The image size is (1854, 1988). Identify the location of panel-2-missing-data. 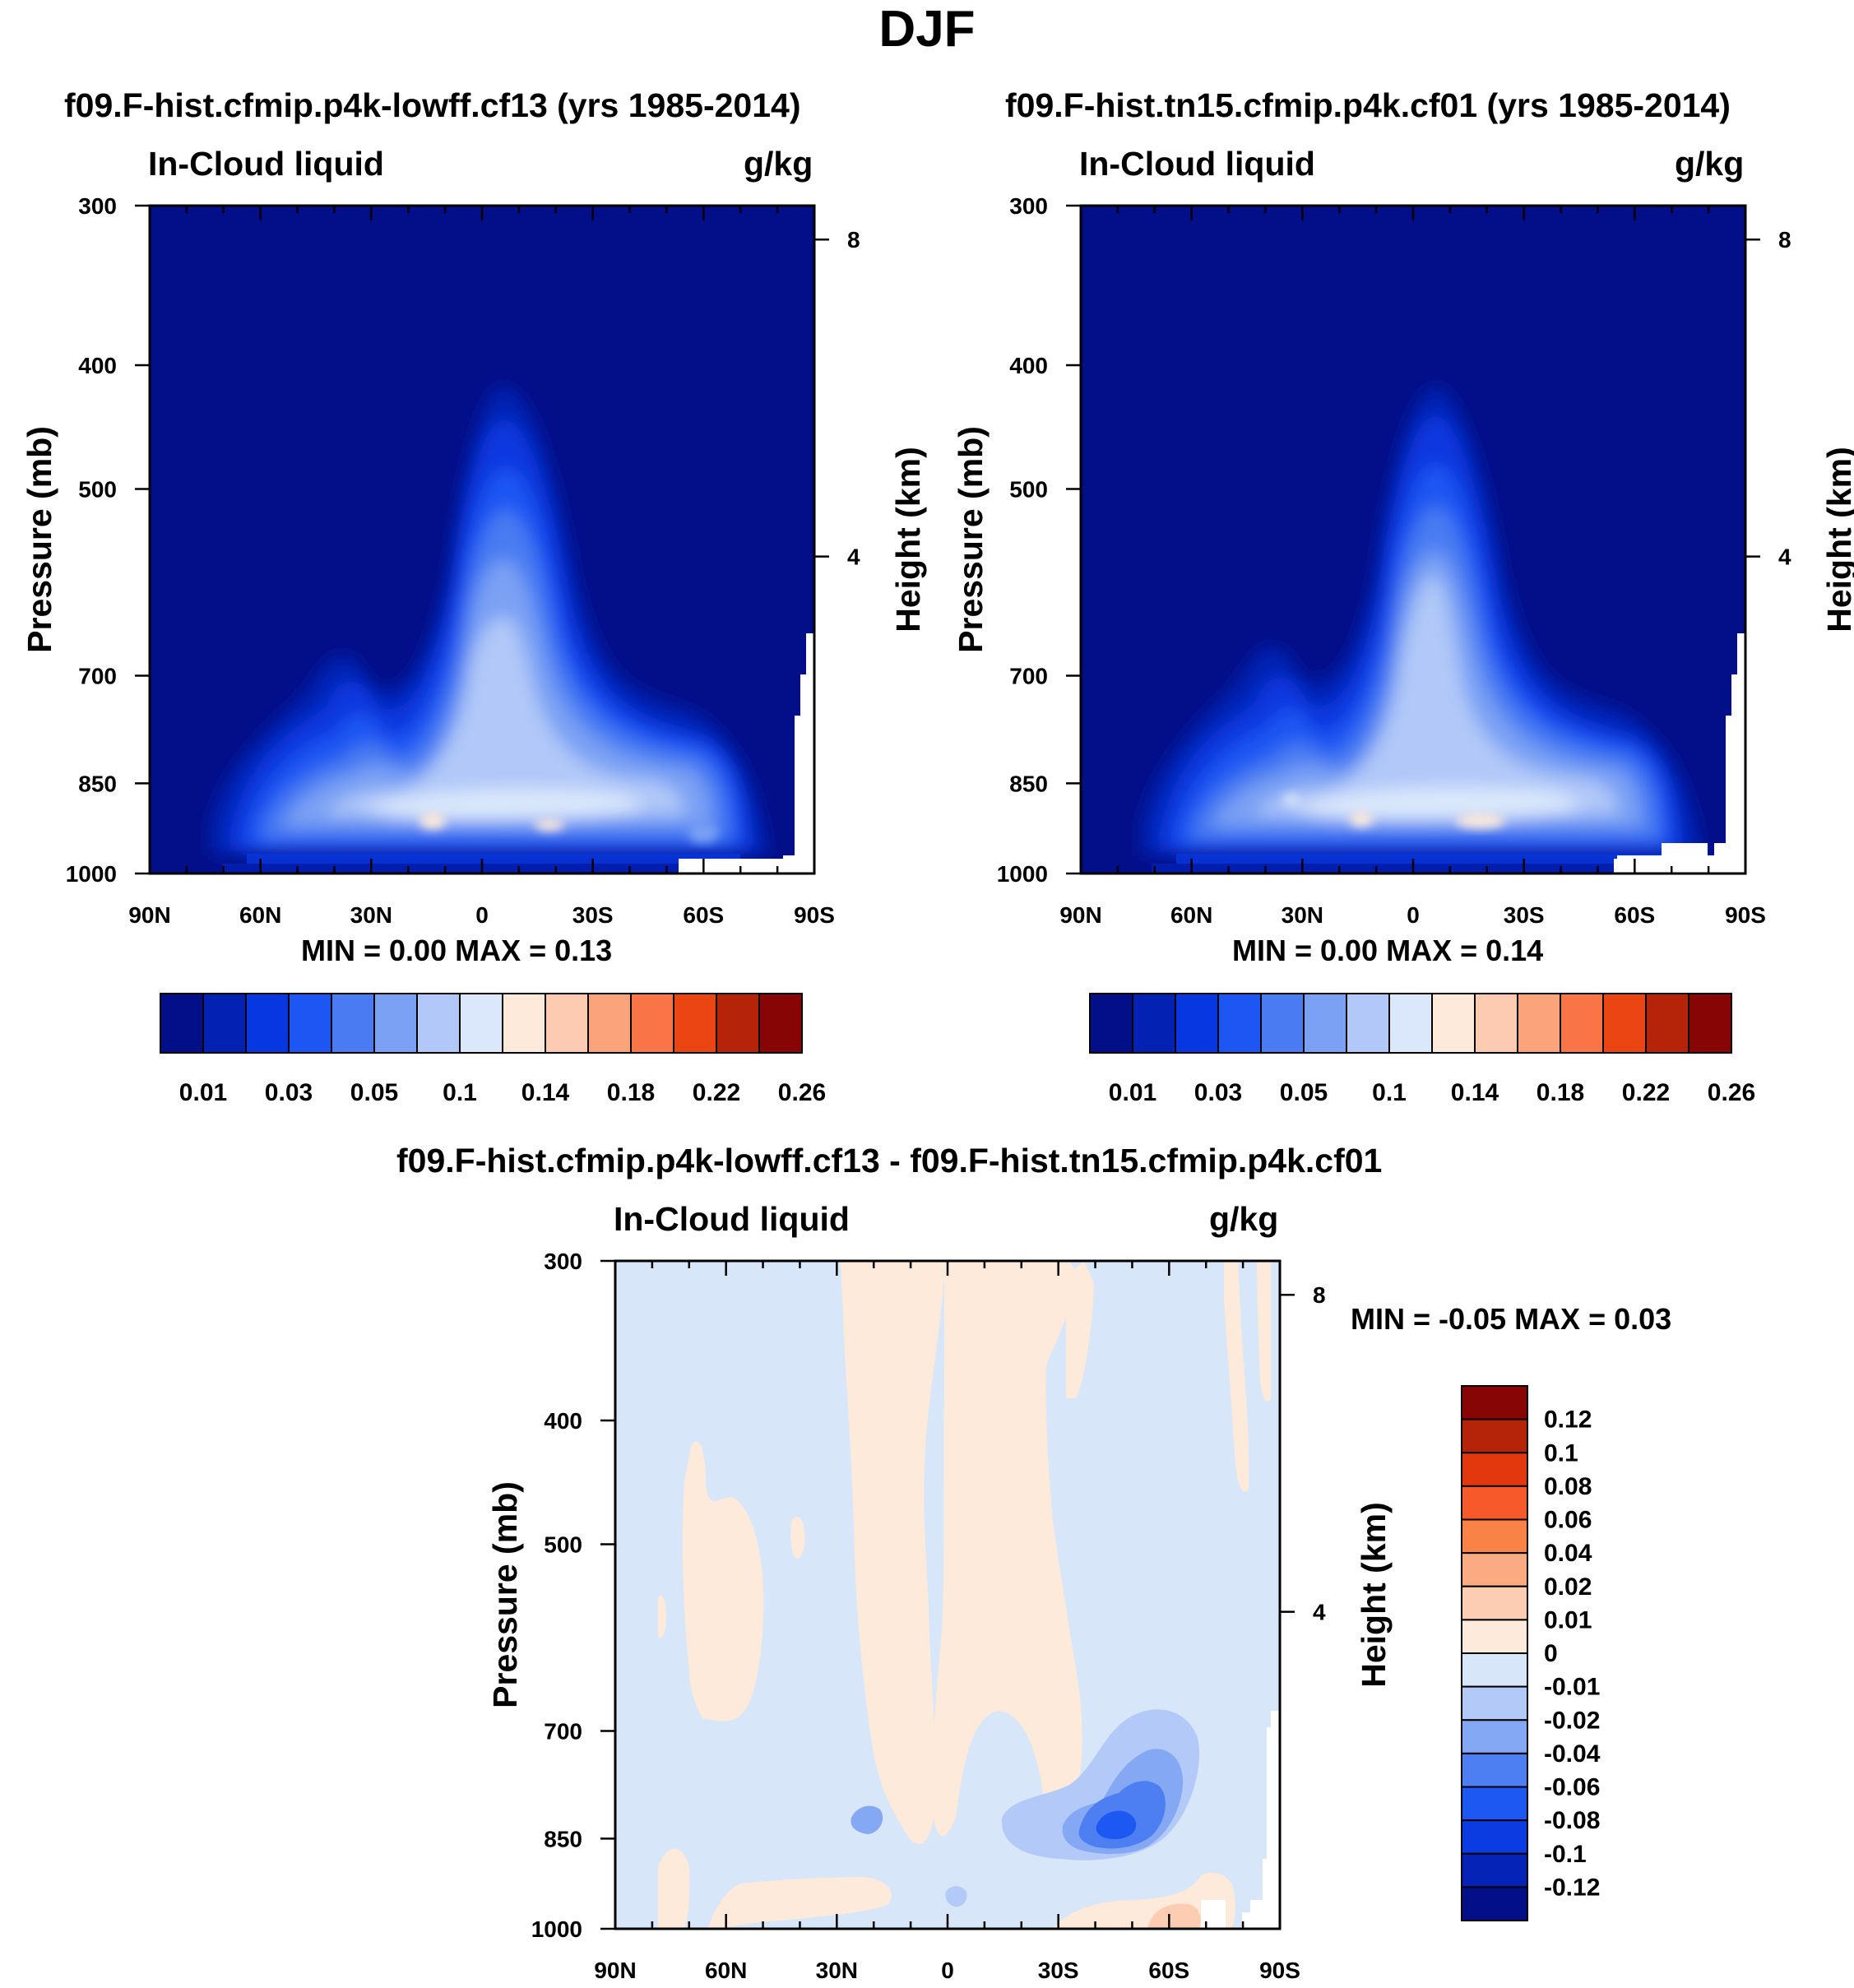
(1679, 754).